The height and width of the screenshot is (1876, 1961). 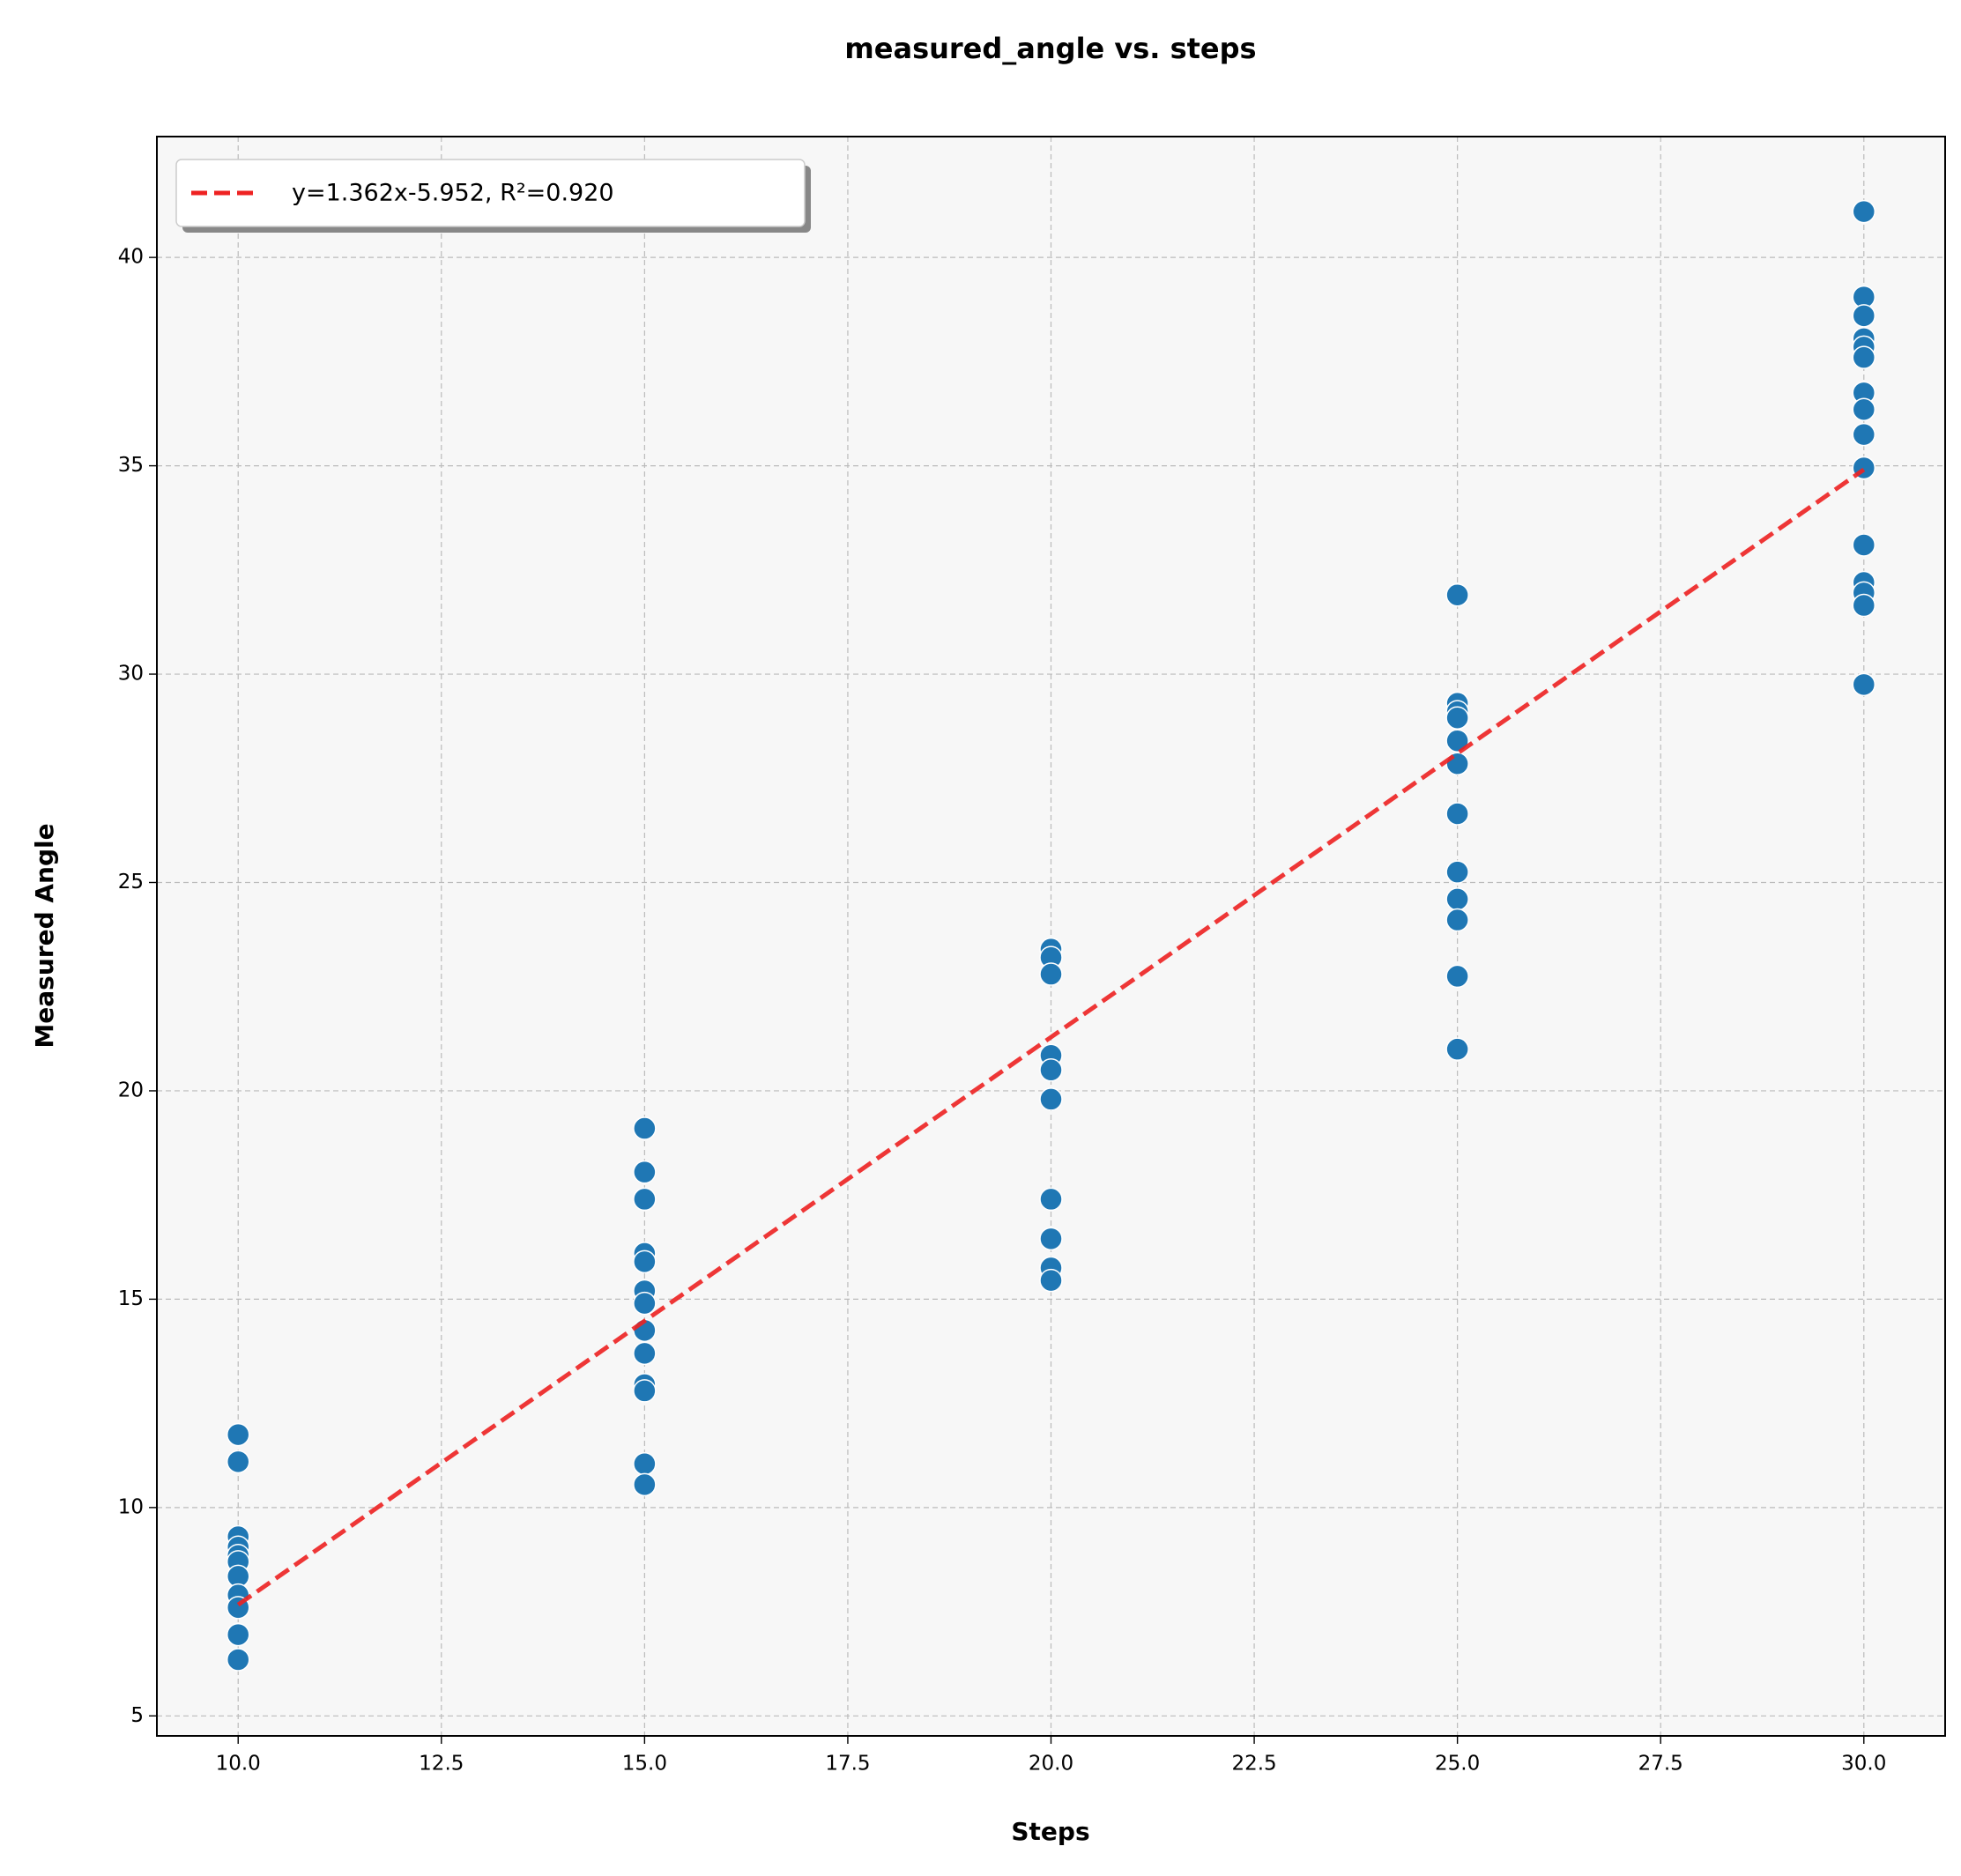 I want to click on x-tick-label: 25.0, so click(x=1457, y=1764).